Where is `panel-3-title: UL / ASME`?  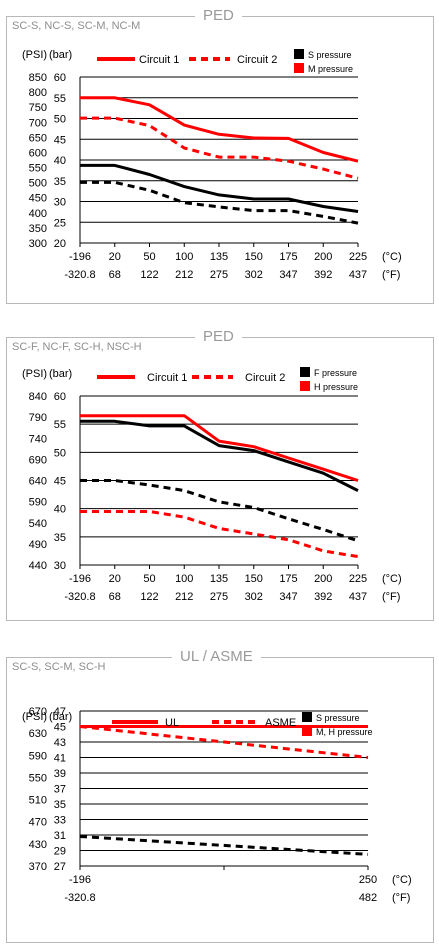 panel-3-title: UL / ASME is located at coordinates (216, 657).